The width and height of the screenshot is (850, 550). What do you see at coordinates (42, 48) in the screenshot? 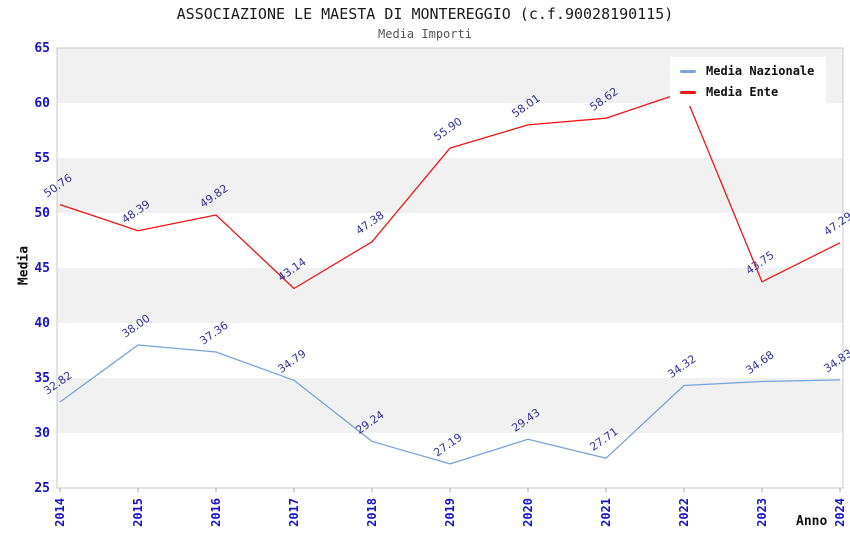
I see `y-tick-label: 65` at bounding box center [42, 48].